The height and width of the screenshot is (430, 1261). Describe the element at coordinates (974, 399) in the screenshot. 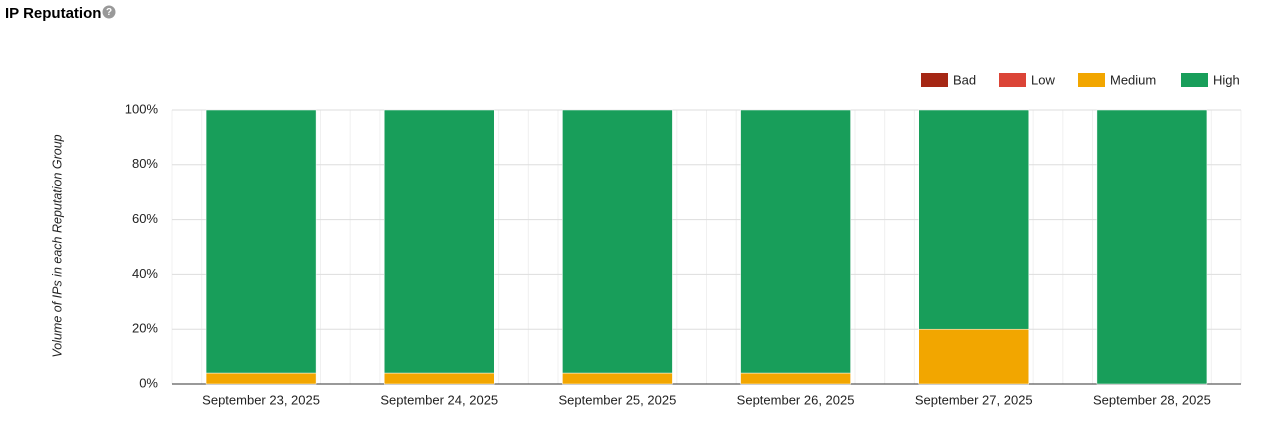

I see `x-tick-label: September 27, 2025` at that location.